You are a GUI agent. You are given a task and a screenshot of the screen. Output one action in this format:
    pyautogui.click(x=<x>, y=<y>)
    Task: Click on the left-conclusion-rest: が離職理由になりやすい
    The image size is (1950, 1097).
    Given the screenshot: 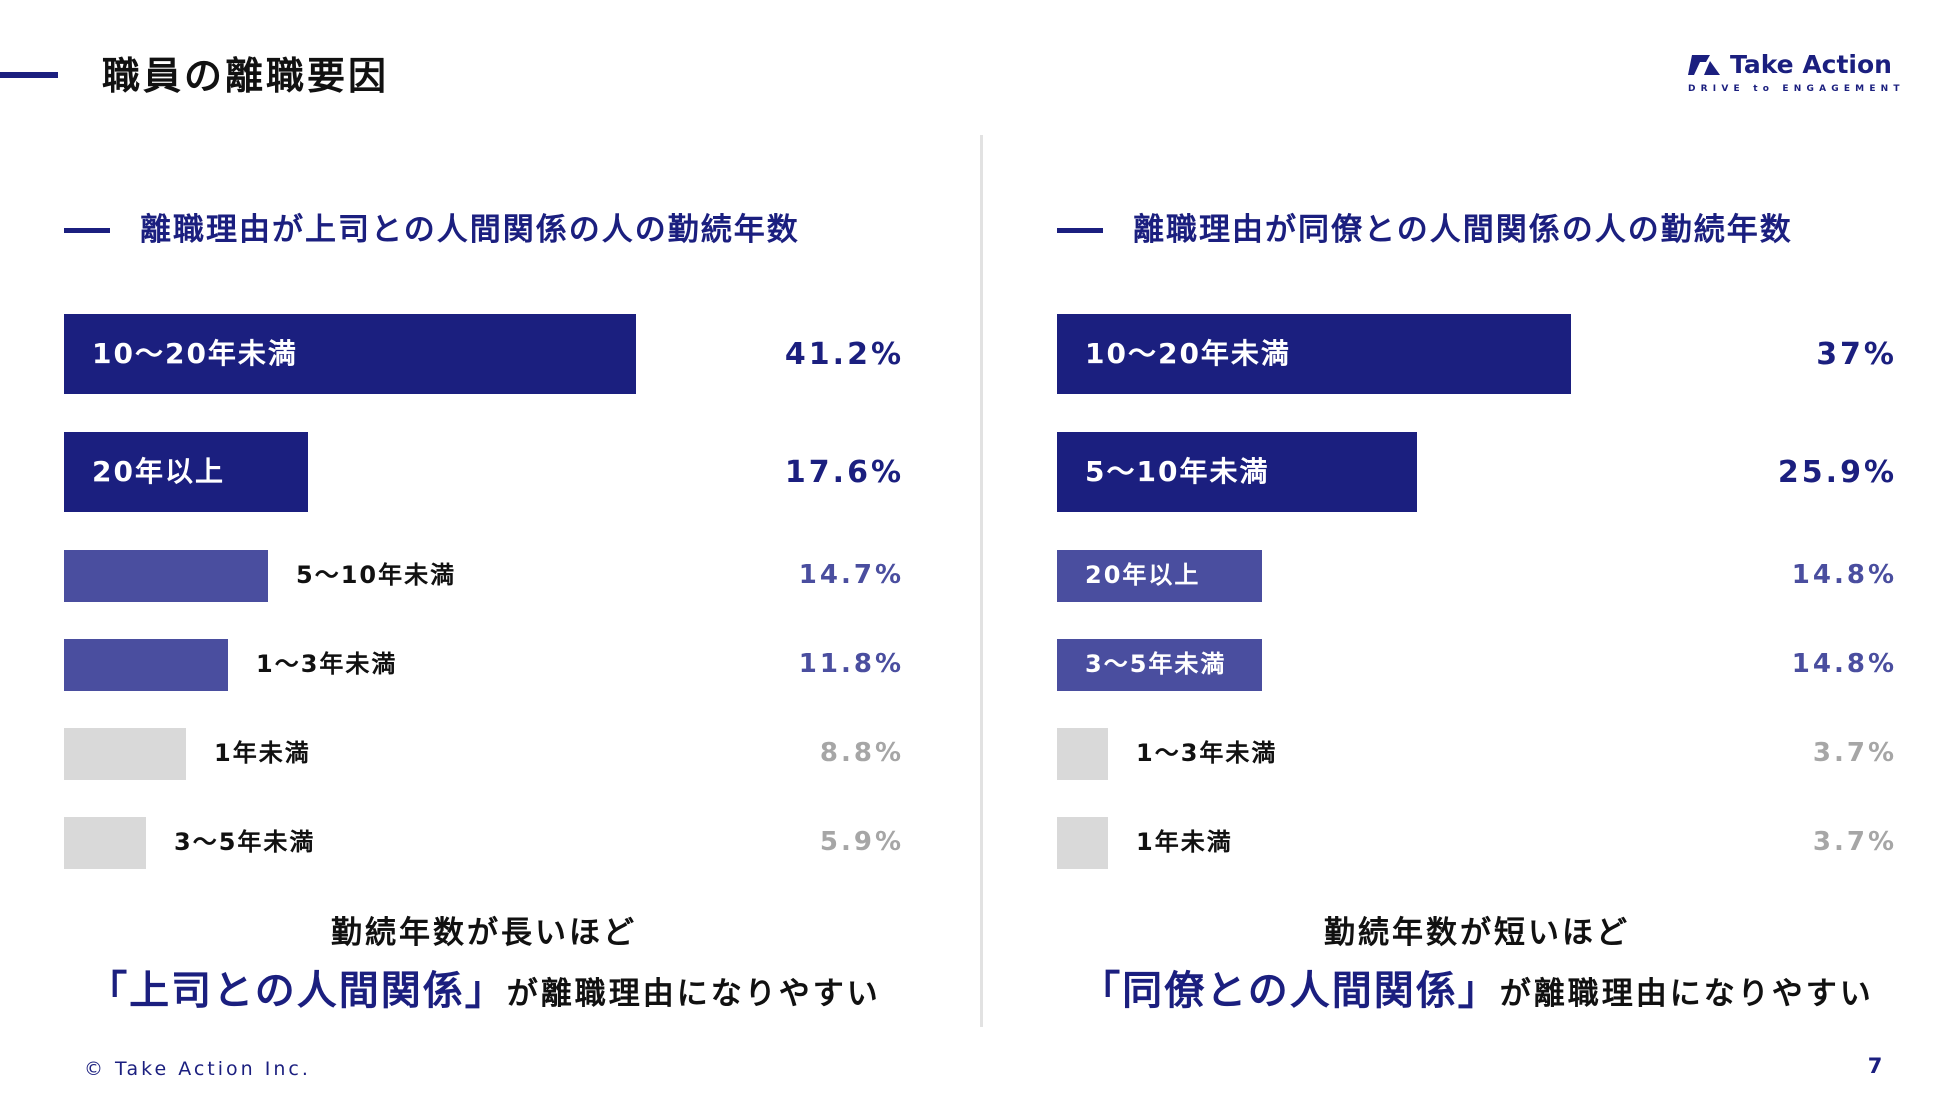 What is the action you would take?
    pyautogui.click(x=693, y=994)
    